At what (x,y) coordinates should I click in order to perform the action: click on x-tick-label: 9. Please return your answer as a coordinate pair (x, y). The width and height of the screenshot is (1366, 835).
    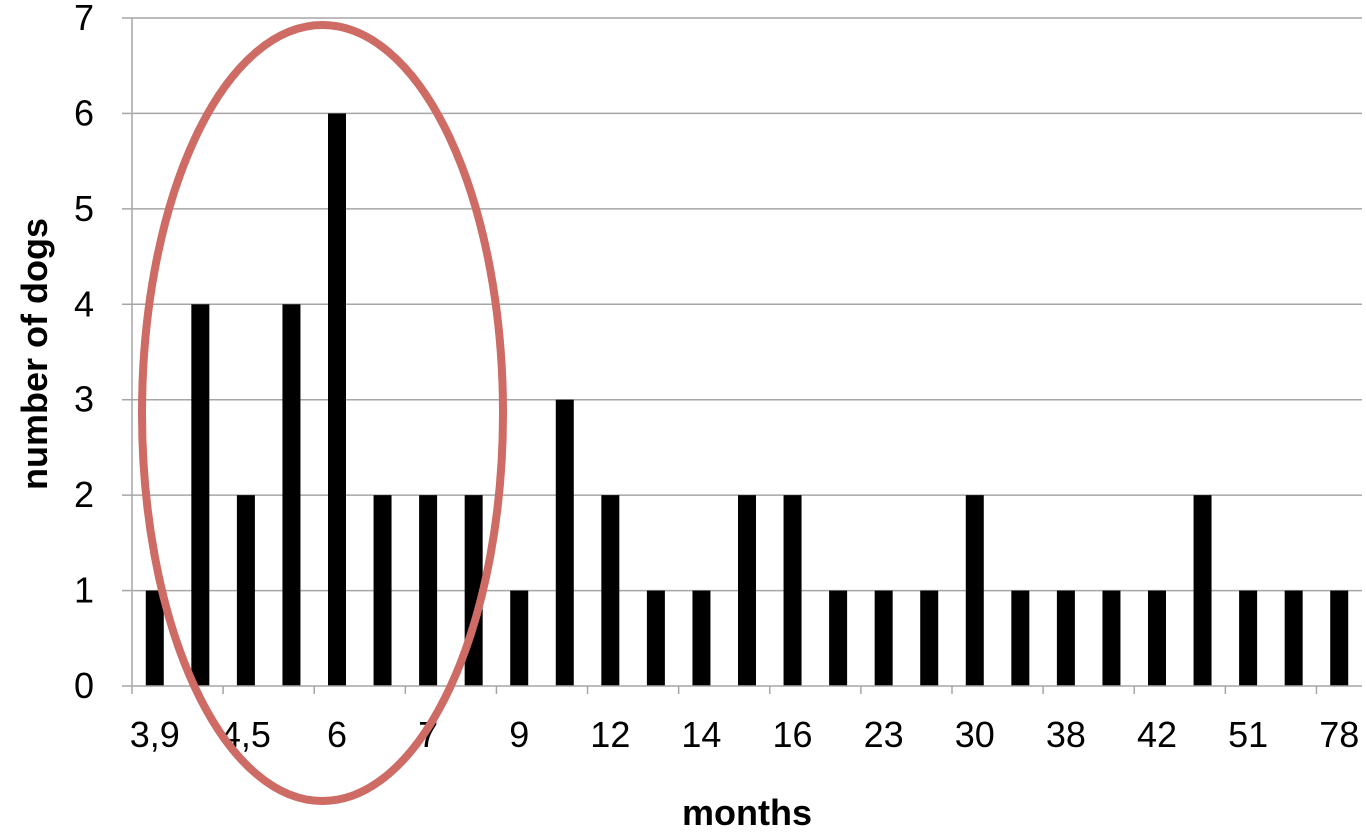
    Looking at the image, I should click on (519, 734).